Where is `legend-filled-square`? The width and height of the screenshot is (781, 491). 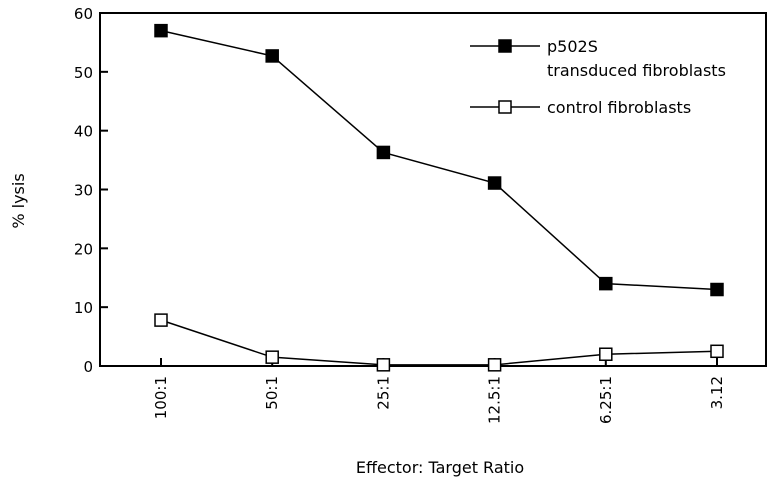 legend-filled-square is located at coordinates (505, 46).